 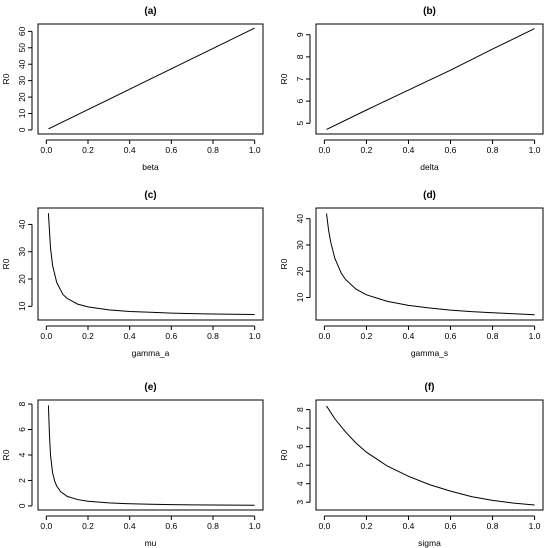 I want to click on panel-c-x-tick-label-5: 1.0, so click(x=255, y=336).